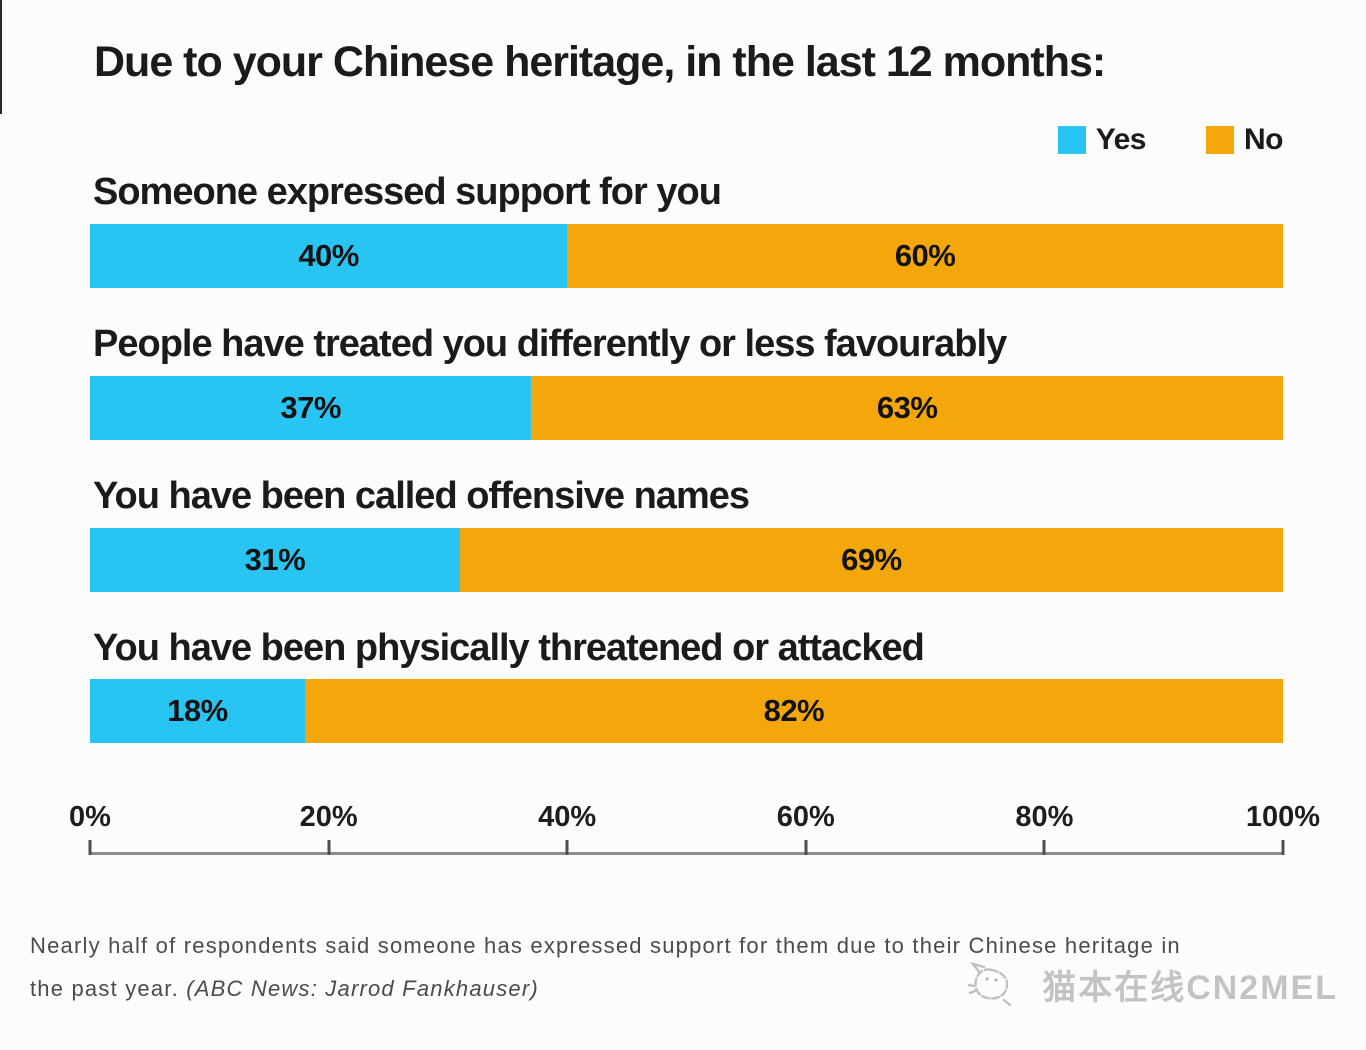 The image size is (1366, 1050). I want to click on value-label: 63%, so click(907, 407).